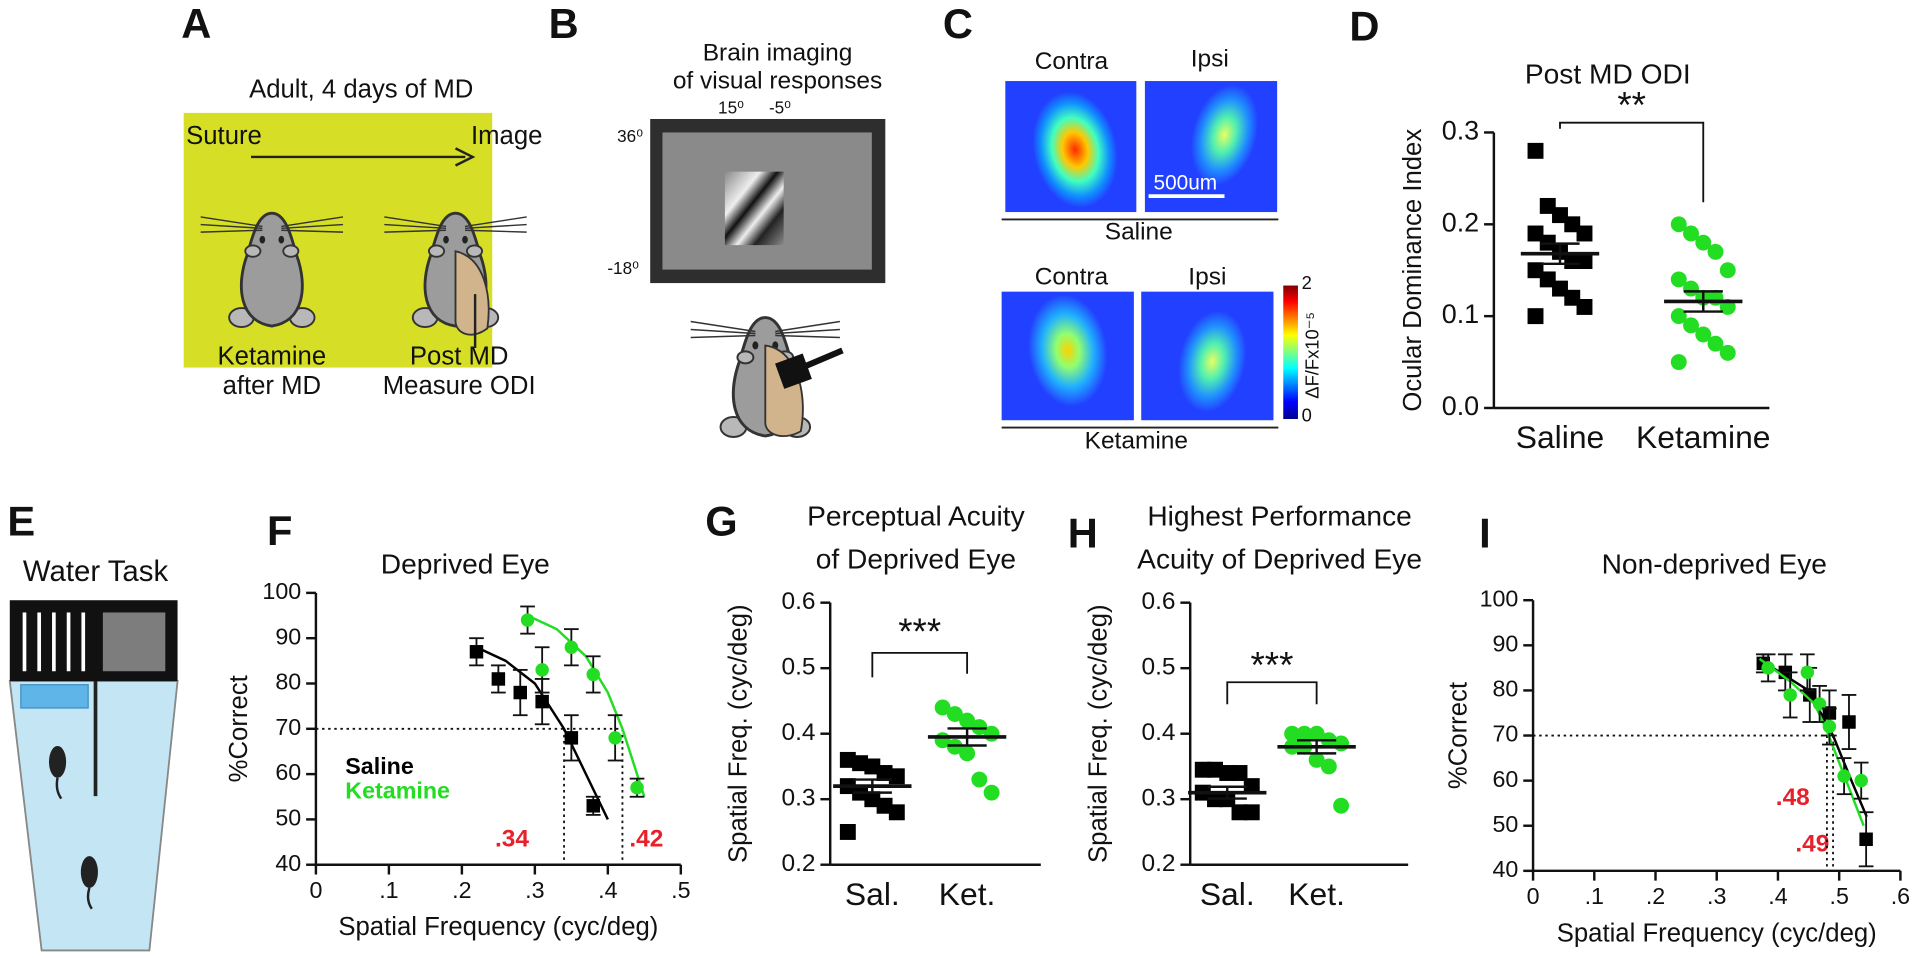 This screenshot has width=1920, height=958. What do you see at coordinates (916, 516) in the screenshot?
I see `chart-title: Perceptual Acuity` at bounding box center [916, 516].